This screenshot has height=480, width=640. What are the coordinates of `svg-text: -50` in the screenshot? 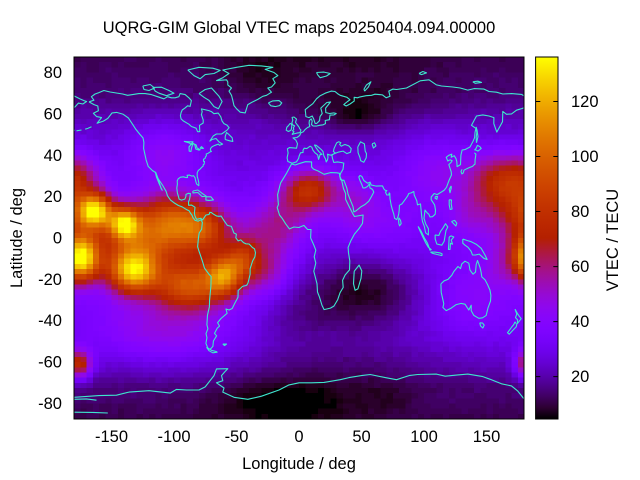 It's located at (237, 437).